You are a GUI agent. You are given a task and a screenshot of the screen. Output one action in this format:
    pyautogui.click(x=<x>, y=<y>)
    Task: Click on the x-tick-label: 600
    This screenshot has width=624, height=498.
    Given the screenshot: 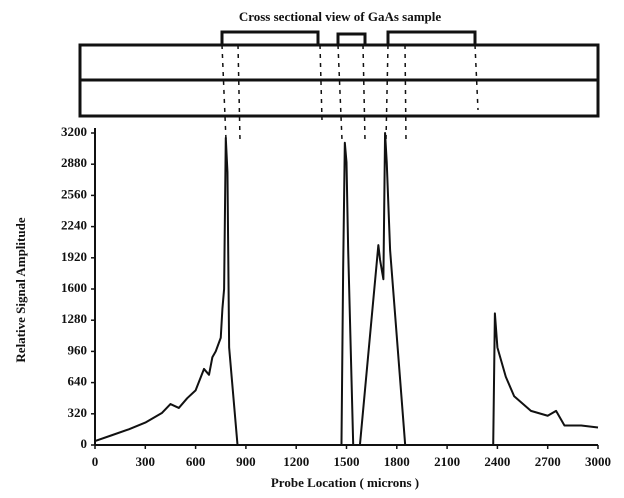 What is the action you would take?
    pyautogui.click(x=196, y=461)
    